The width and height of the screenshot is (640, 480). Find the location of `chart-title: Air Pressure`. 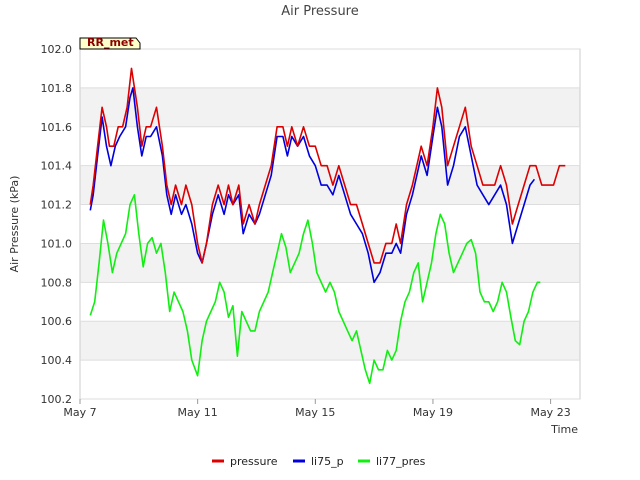

chart-title: Air Pressure is located at coordinates (320, 11).